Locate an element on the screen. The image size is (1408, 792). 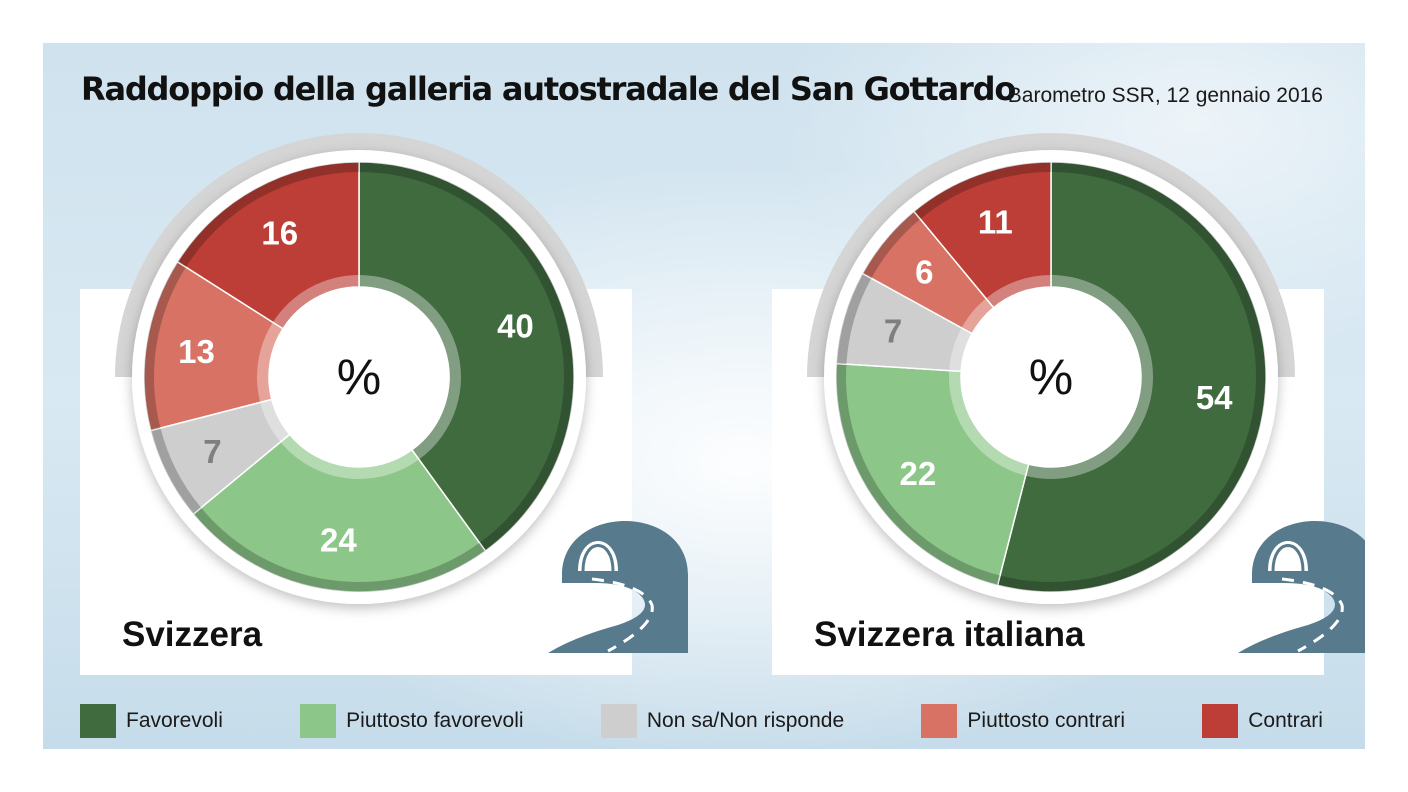
legend-label-contrari: Contrari is located at coordinates (1285, 720).